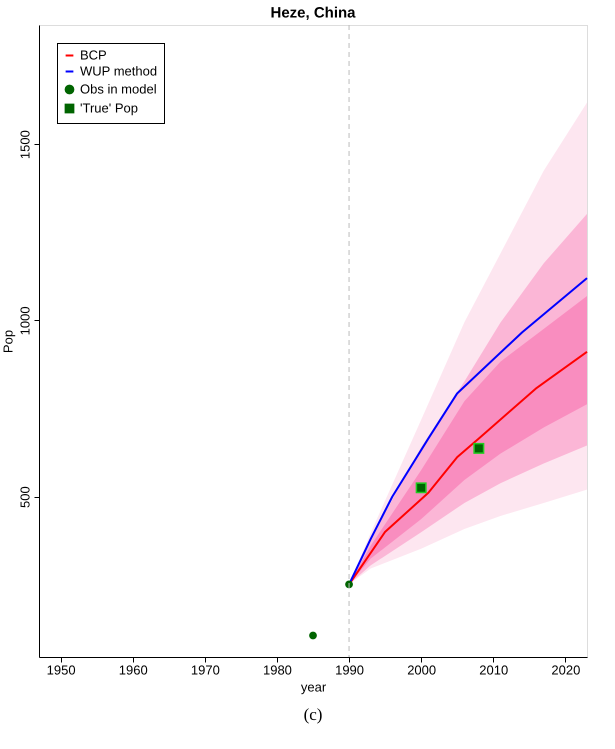 The image size is (615, 749). What do you see at coordinates (93, 55) in the screenshot?
I see `legend-label: BCP` at bounding box center [93, 55].